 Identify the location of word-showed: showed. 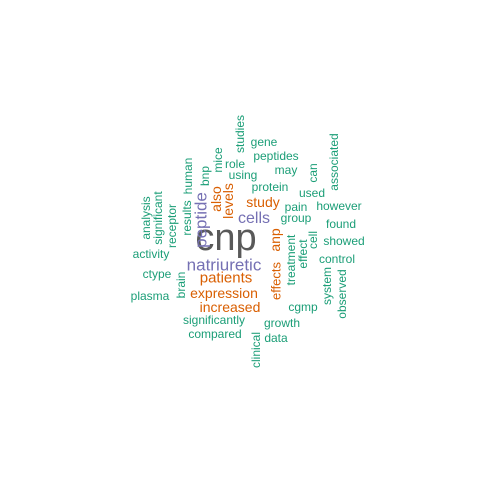
(344, 241).